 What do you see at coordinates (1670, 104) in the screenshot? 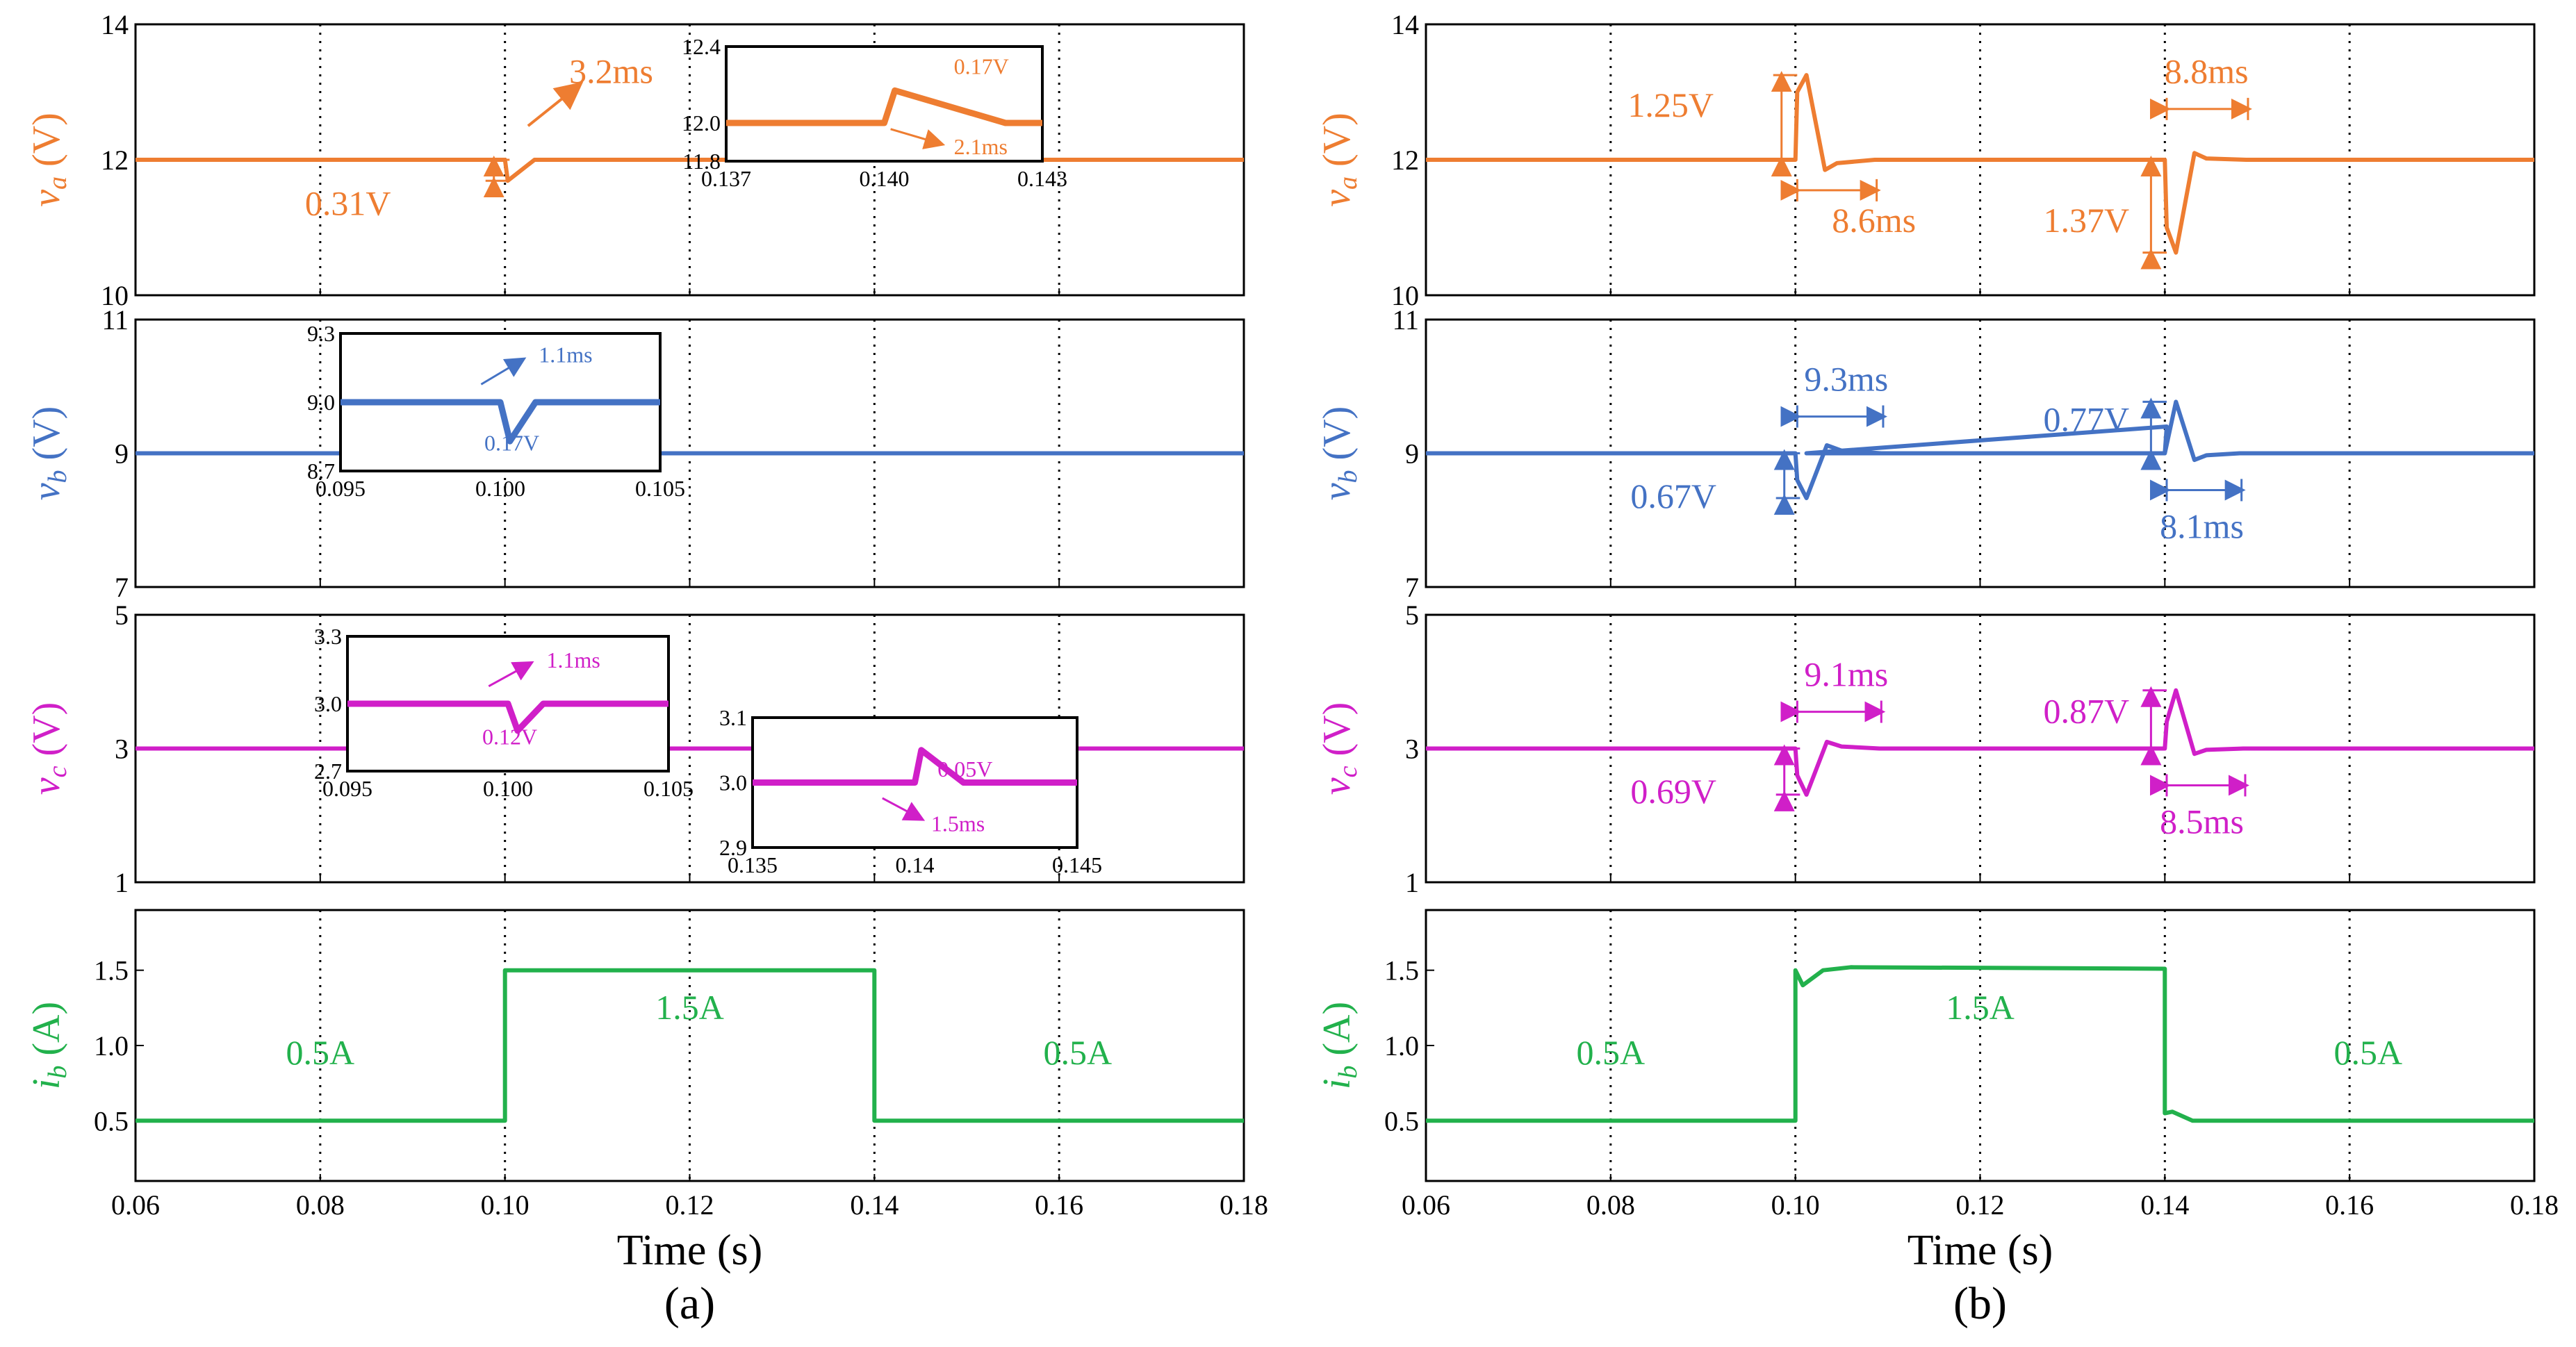
I see `annotation-label: 1.25V` at bounding box center [1670, 104].